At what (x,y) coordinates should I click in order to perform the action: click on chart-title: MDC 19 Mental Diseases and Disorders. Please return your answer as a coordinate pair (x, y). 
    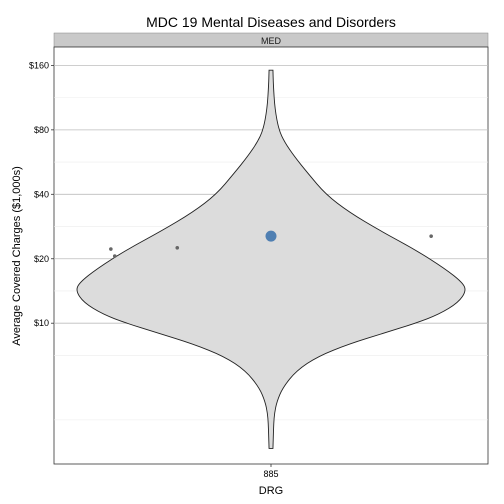
    Looking at the image, I should click on (271, 22).